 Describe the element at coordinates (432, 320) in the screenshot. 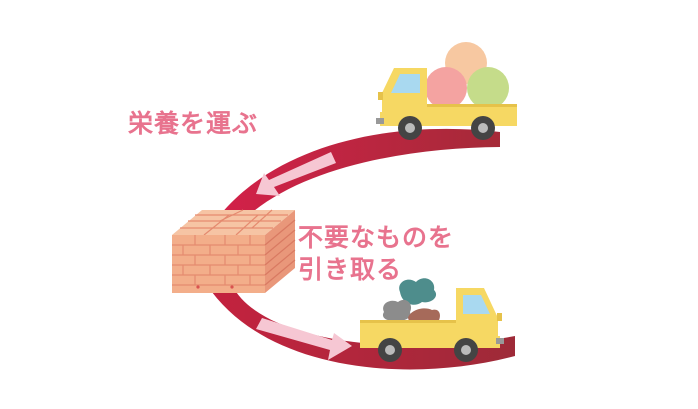

I see `truck-with-waste-icon` at that location.